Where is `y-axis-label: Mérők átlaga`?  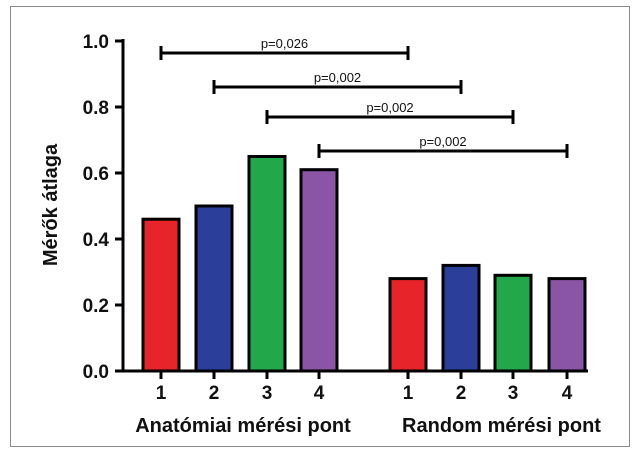
y-axis-label: Mérők átlaga is located at coordinates (51, 204).